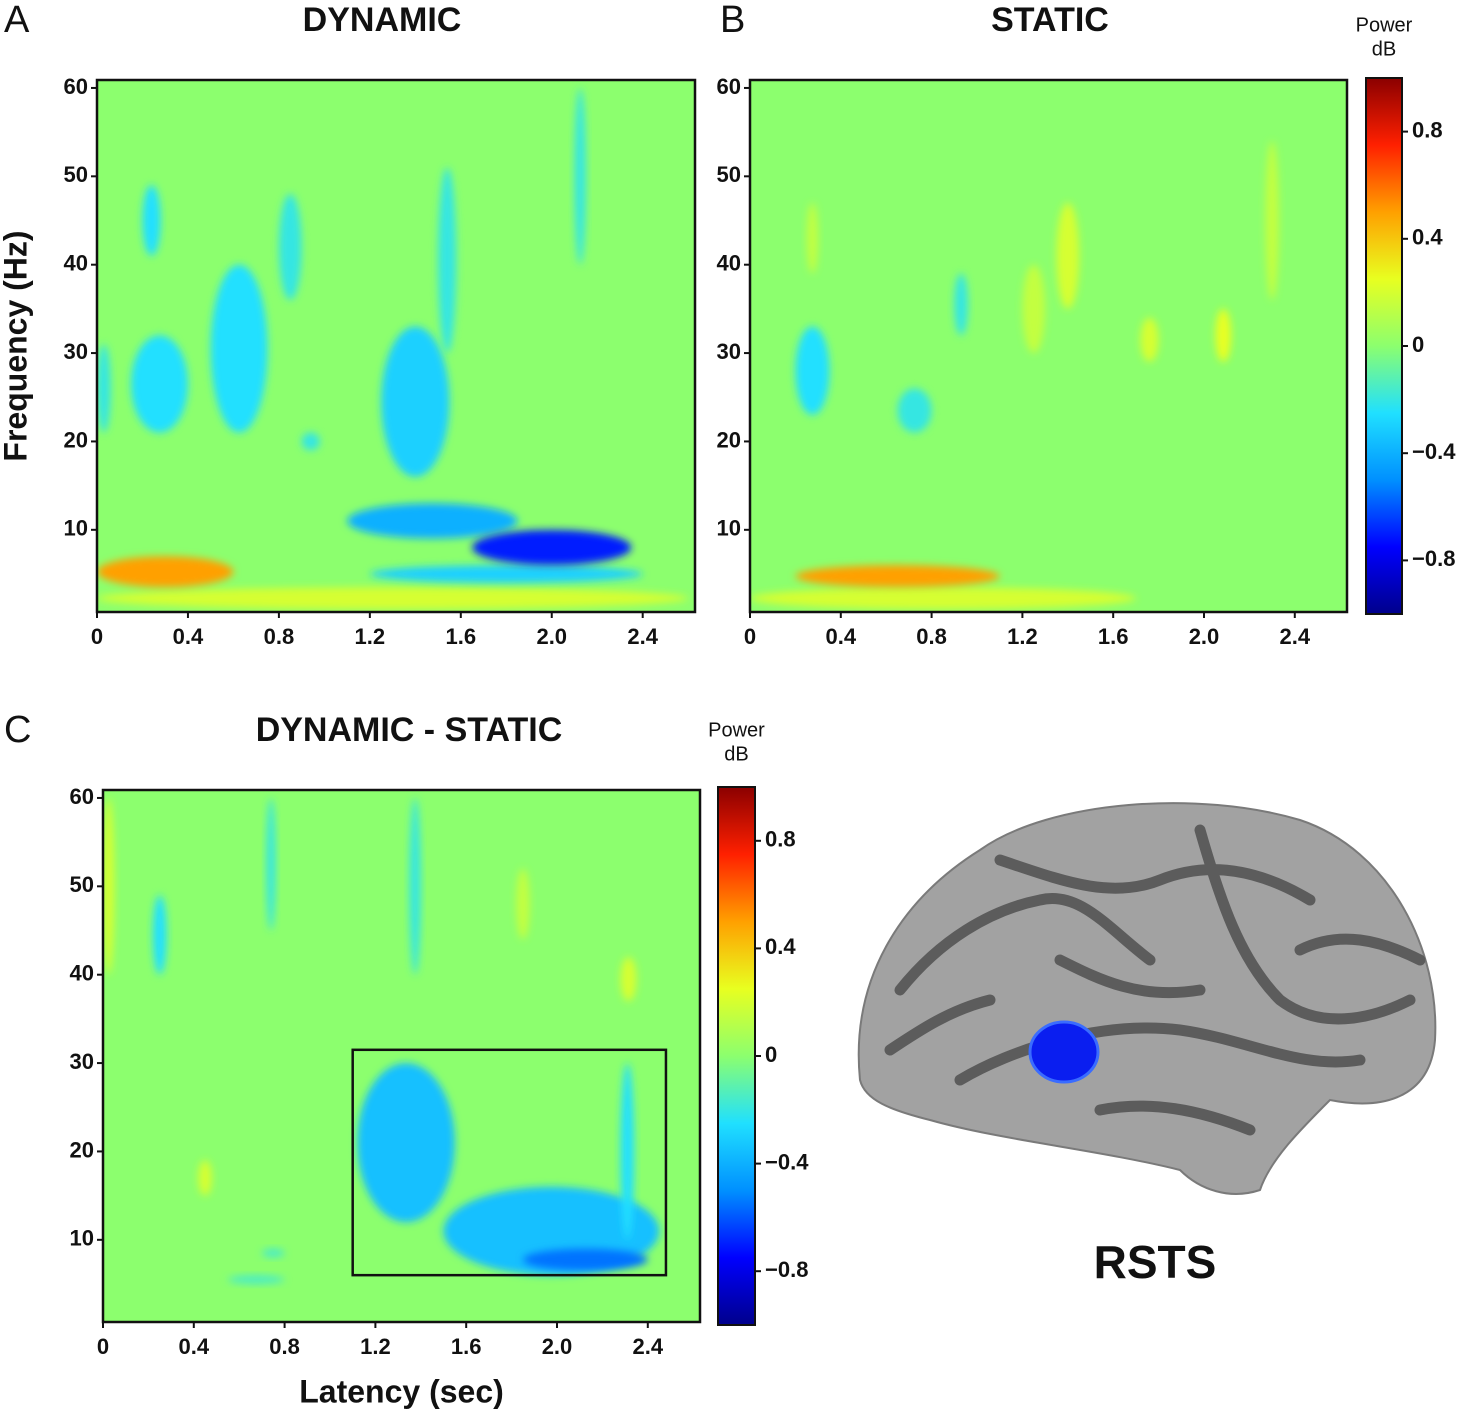 This screenshot has width=1467, height=1422. Describe the element at coordinates (509, 1162) in the screenshot. I see `highlight-box` at that location.